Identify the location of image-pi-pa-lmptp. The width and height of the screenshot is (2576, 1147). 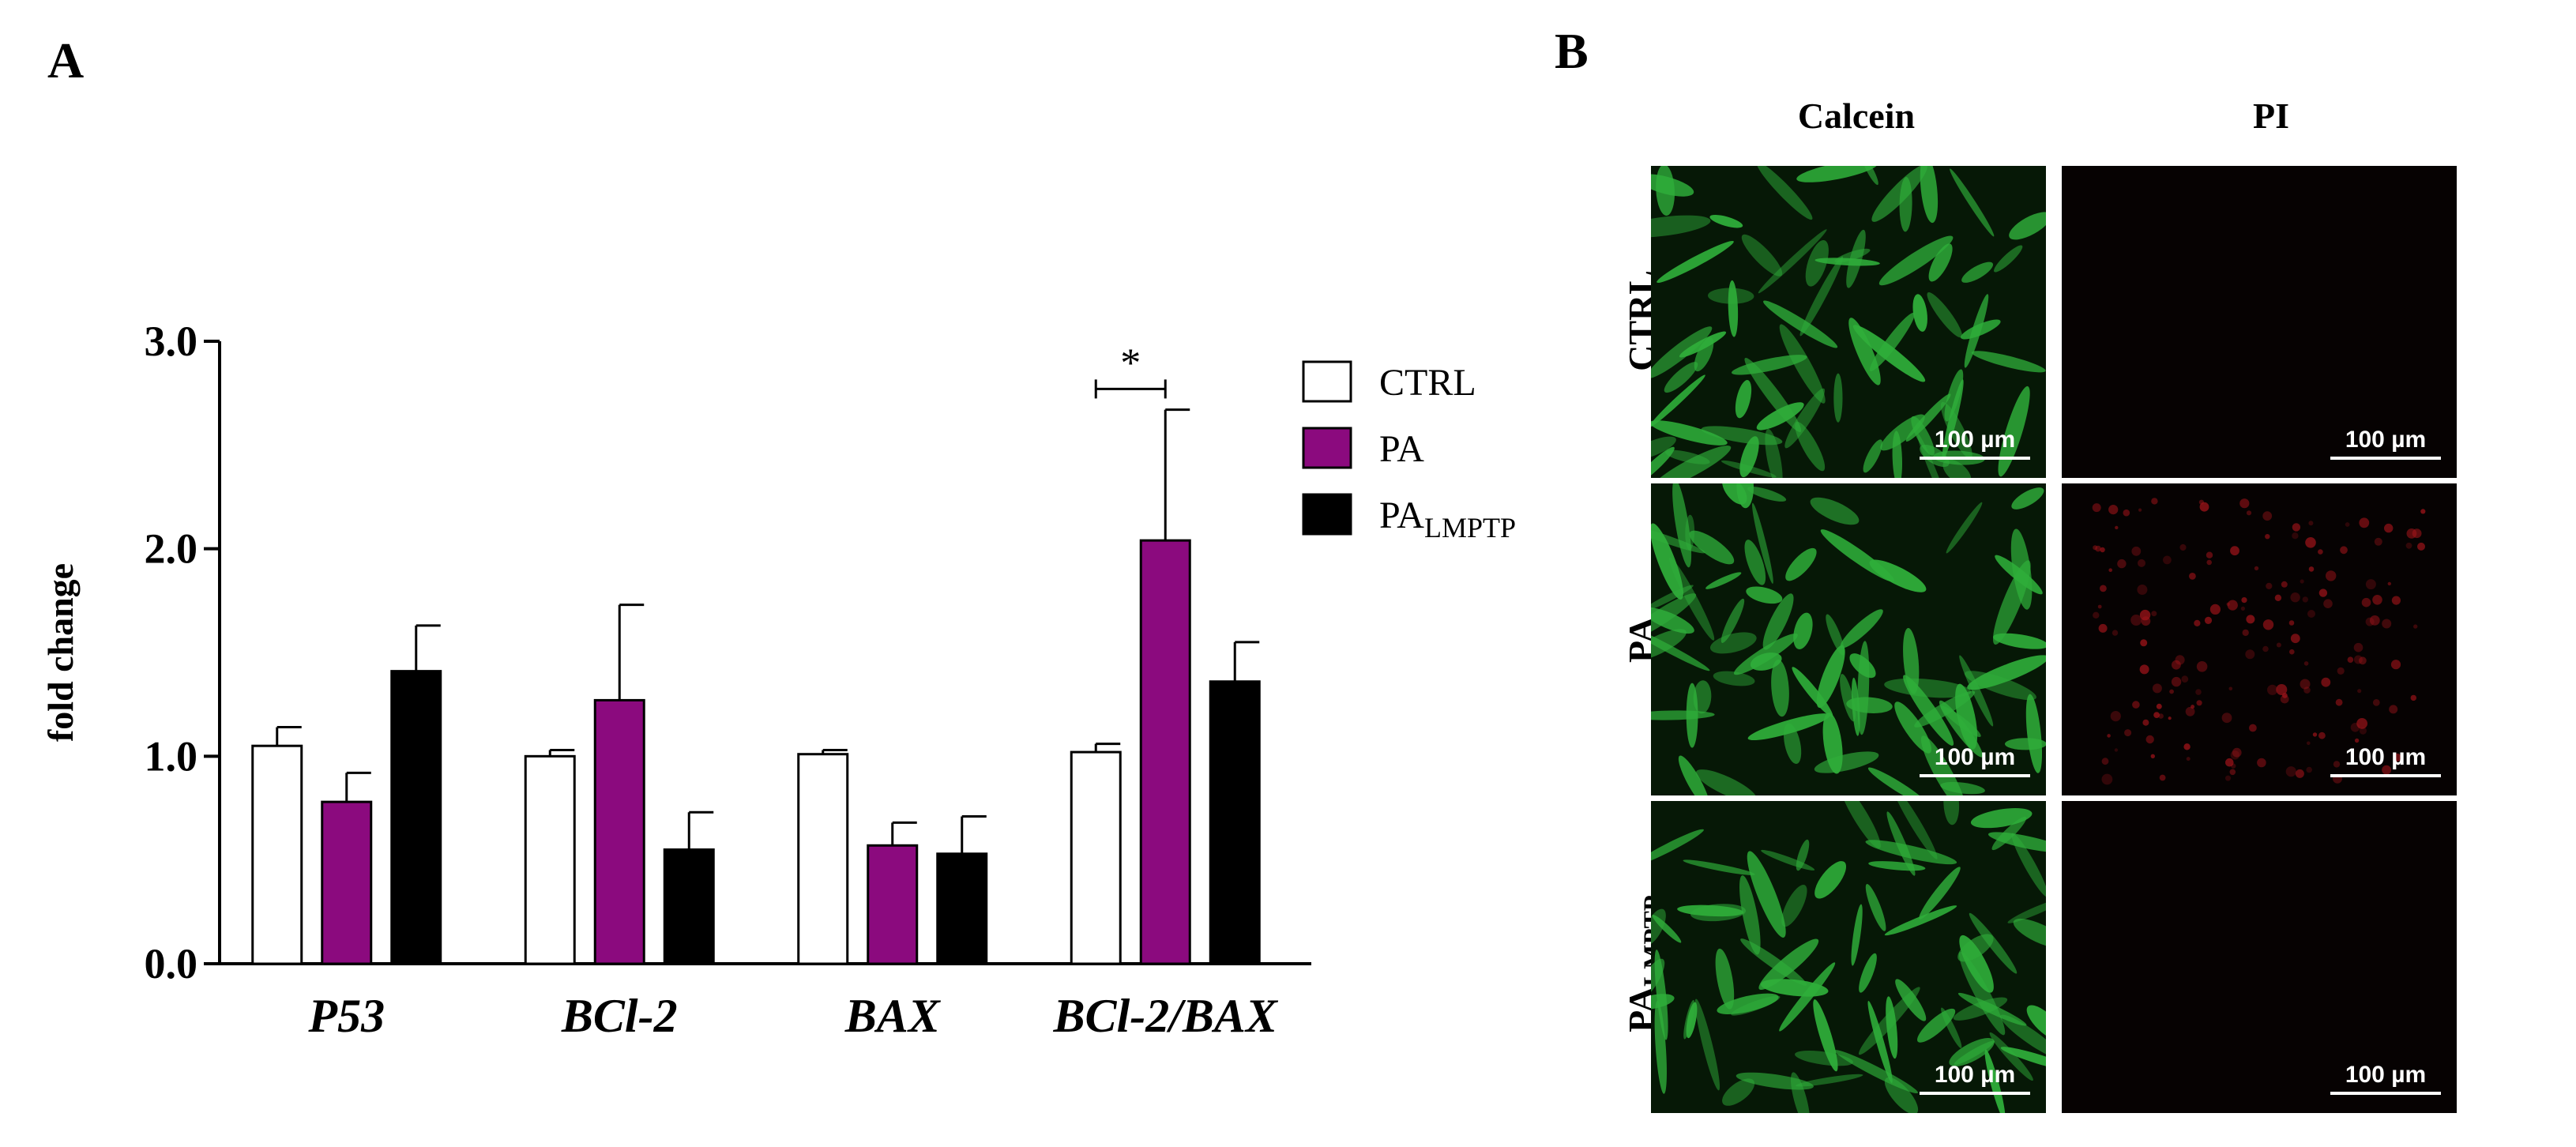
(2260, 957).